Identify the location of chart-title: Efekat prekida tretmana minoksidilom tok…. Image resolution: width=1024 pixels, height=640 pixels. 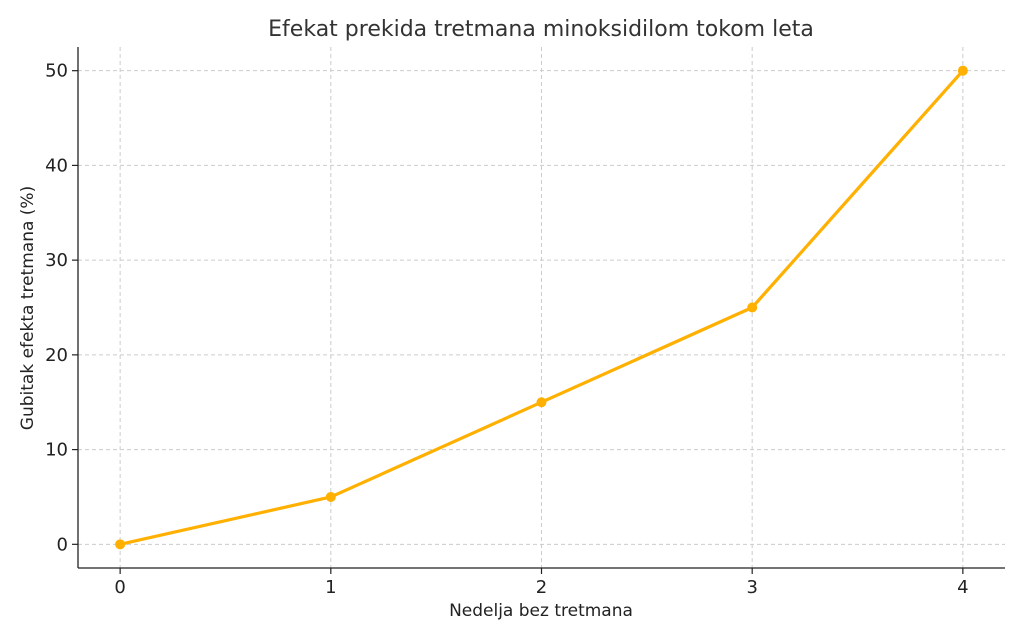
(541, 29).